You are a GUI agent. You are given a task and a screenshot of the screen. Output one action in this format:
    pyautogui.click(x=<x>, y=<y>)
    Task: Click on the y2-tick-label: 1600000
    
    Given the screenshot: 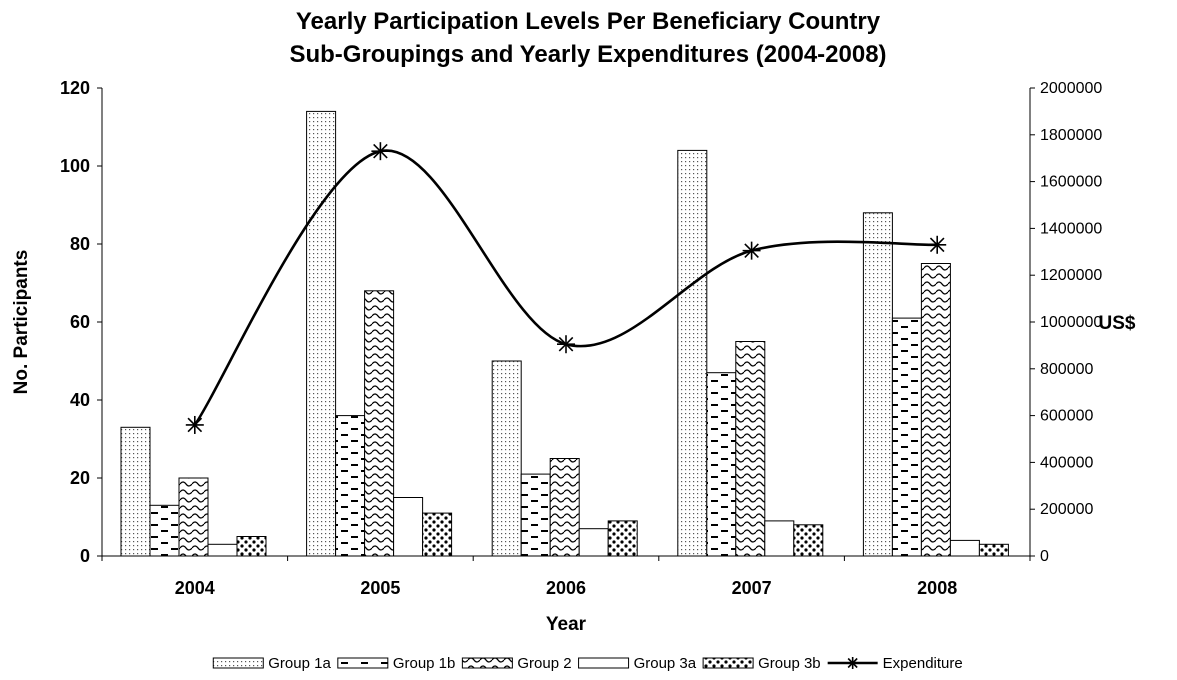 What is the action you would take?
    pyautogui.click(x=1071, y=182)
    